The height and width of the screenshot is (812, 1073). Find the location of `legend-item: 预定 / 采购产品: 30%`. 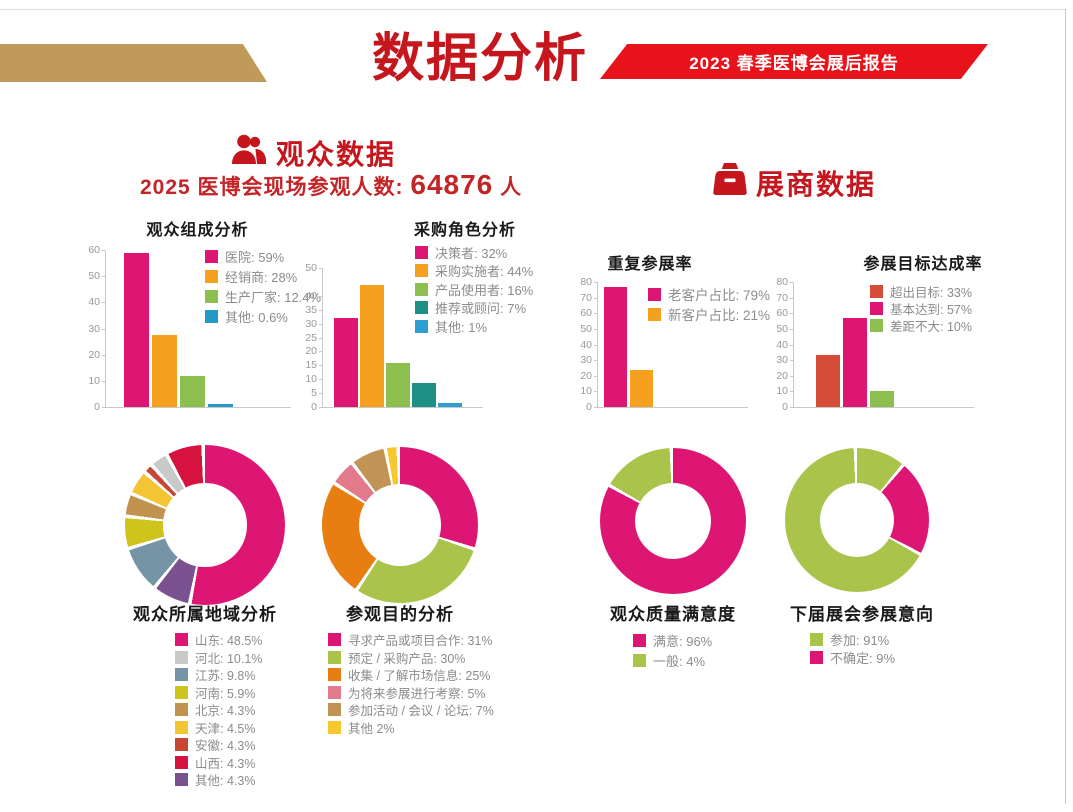

legend-item: 预定 / 采购产品: 30% is located at coordinates (411, 658).